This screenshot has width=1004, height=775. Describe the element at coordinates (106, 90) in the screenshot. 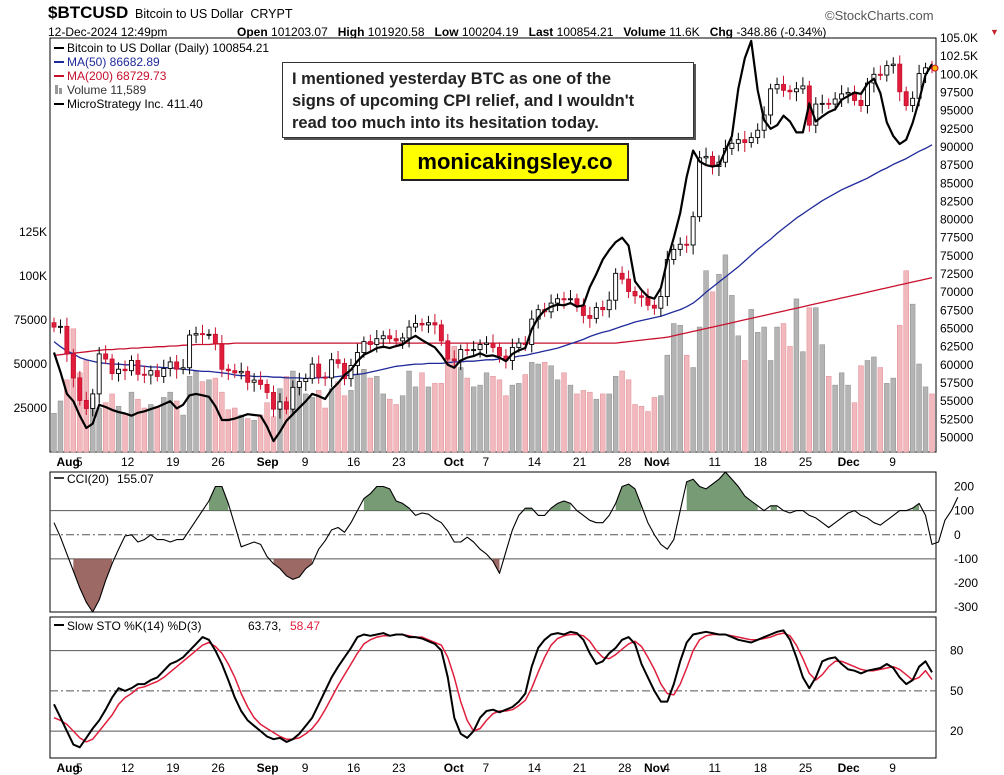

I see `legend-entry: Volume 11,589` at that location.